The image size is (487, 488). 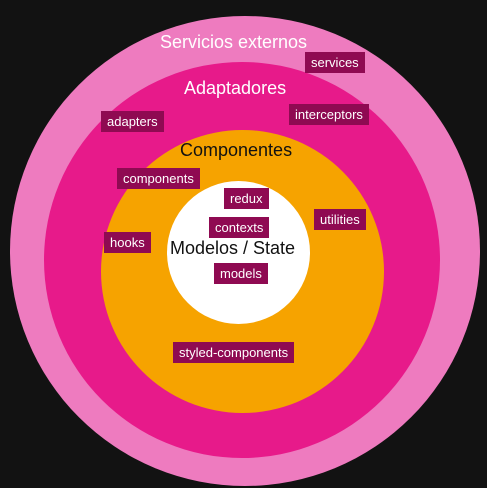 What do you see at coordinates (246, 198) in the screenshot?
I see `tag-redux: redux` at bounding box center [246, 198].